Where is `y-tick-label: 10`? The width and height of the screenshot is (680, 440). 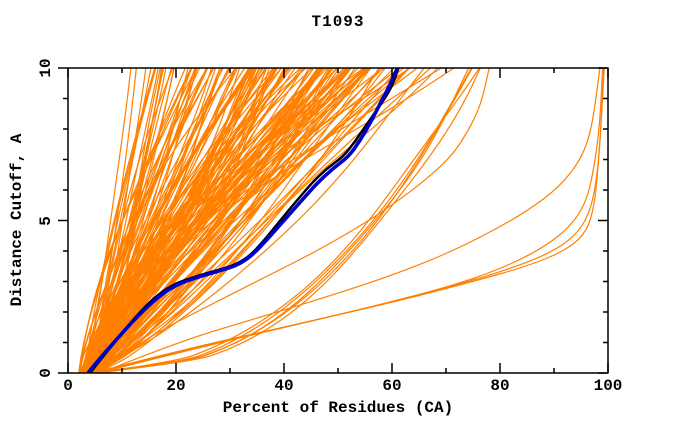
y-tick-label: 10 is located at coordinates (46, 68).